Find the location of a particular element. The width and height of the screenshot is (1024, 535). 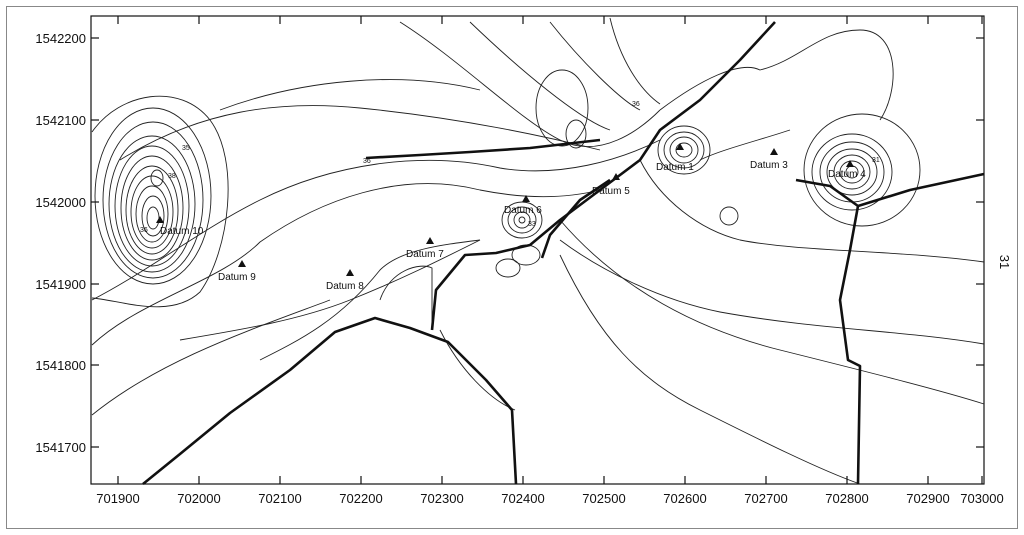

datum-4-marker: Datum 4 is located at coordinates (847, 170).